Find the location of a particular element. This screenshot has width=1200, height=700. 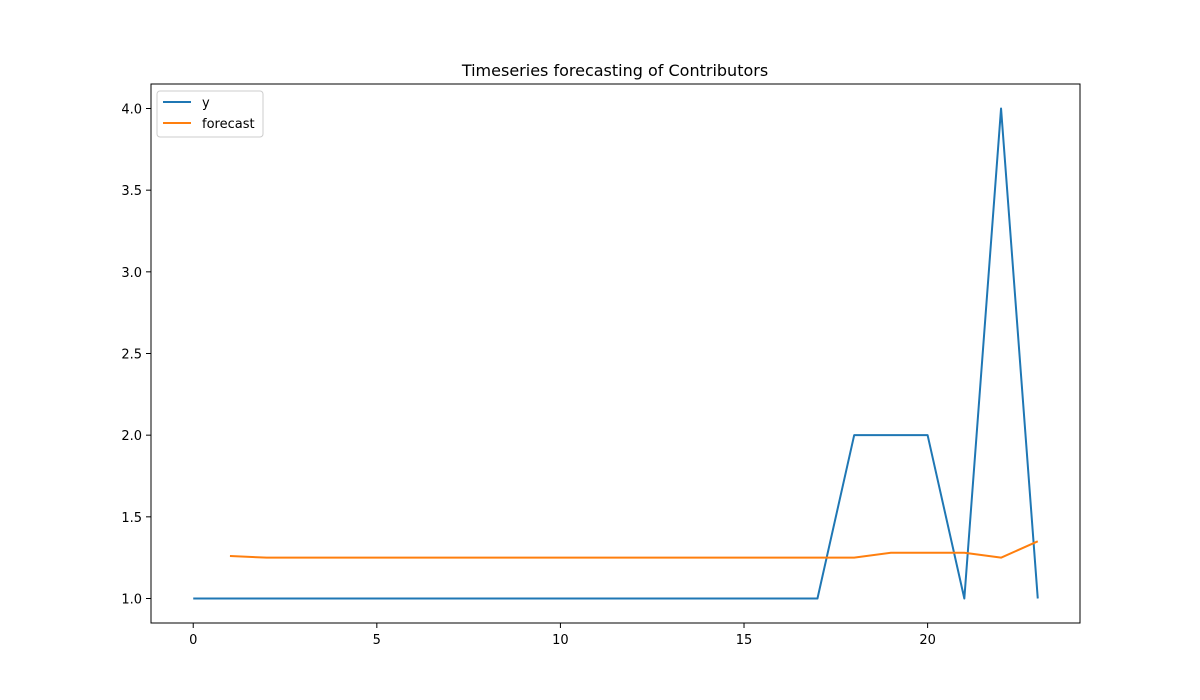

x-axis: 0 5 10 15 20 is located at coordinates (562, 635).